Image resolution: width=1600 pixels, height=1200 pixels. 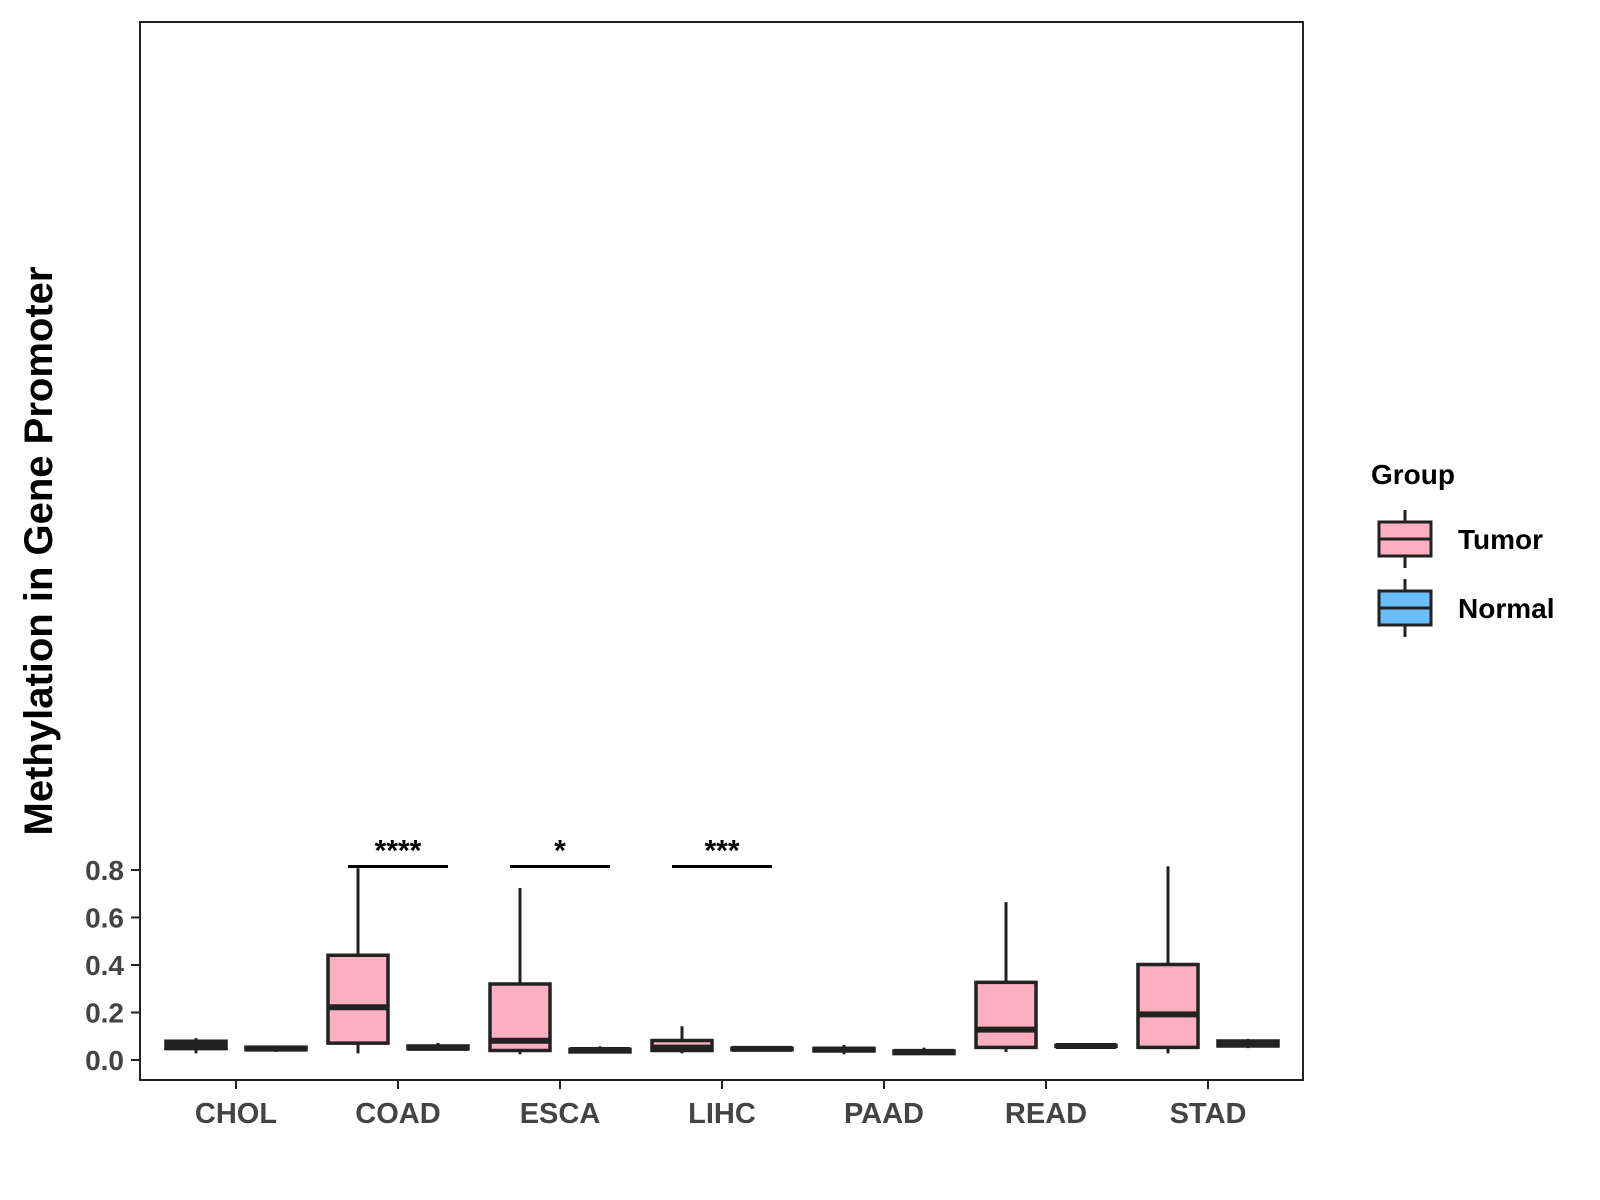 I want to click on x-axis: CHOL COAD ESCA LIHC PAAD READ STAD, so click(x=720, y=1105).